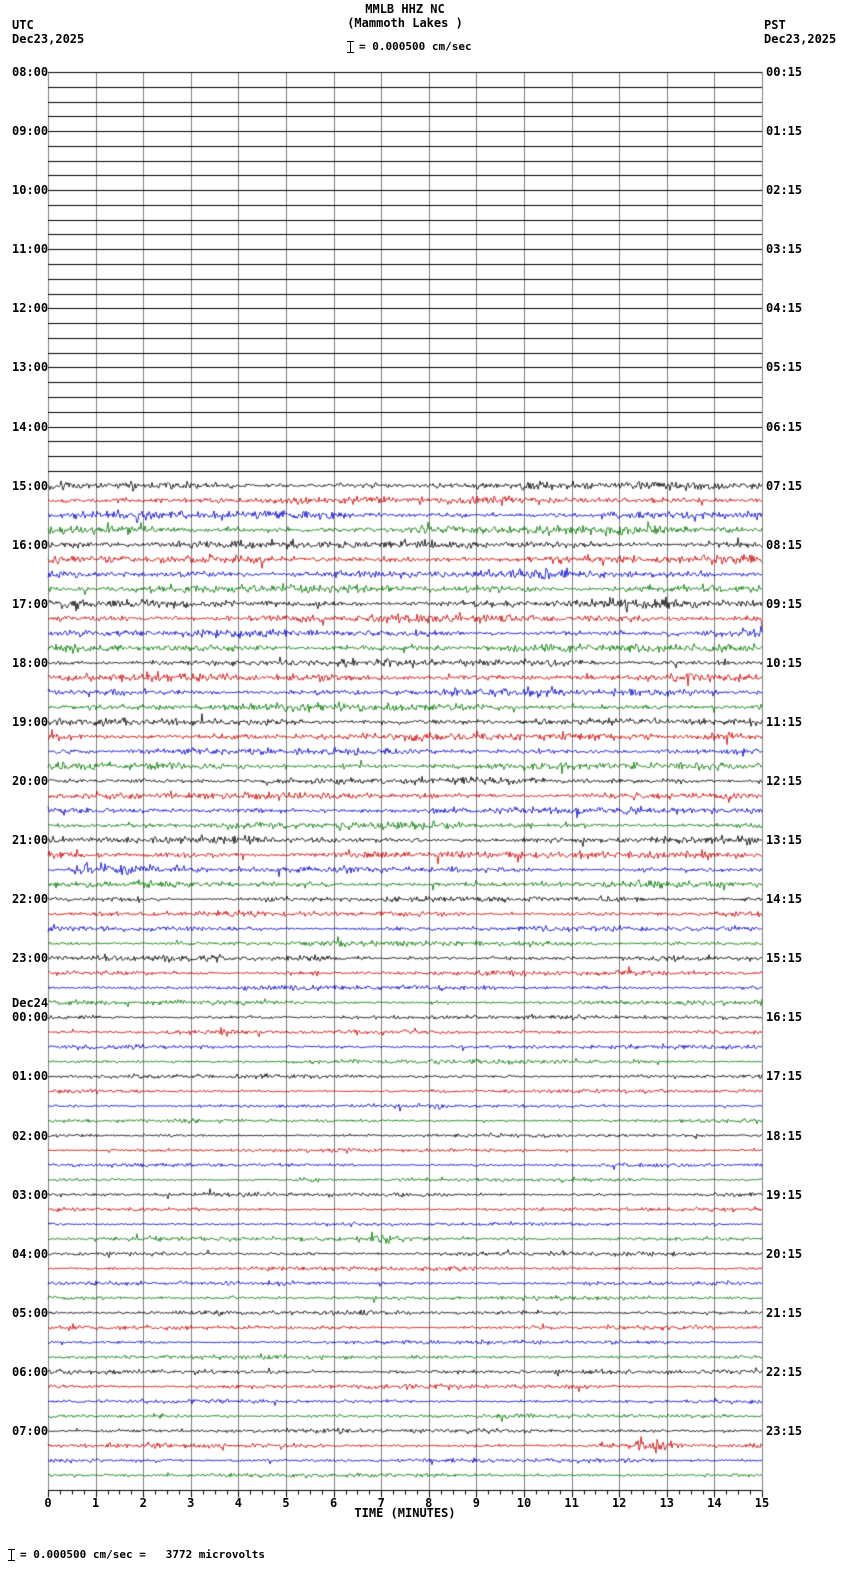 The width and height of the screenshot is (850, 1584). I want to click on utc-hour-label: 16:00, so click(30, 544).